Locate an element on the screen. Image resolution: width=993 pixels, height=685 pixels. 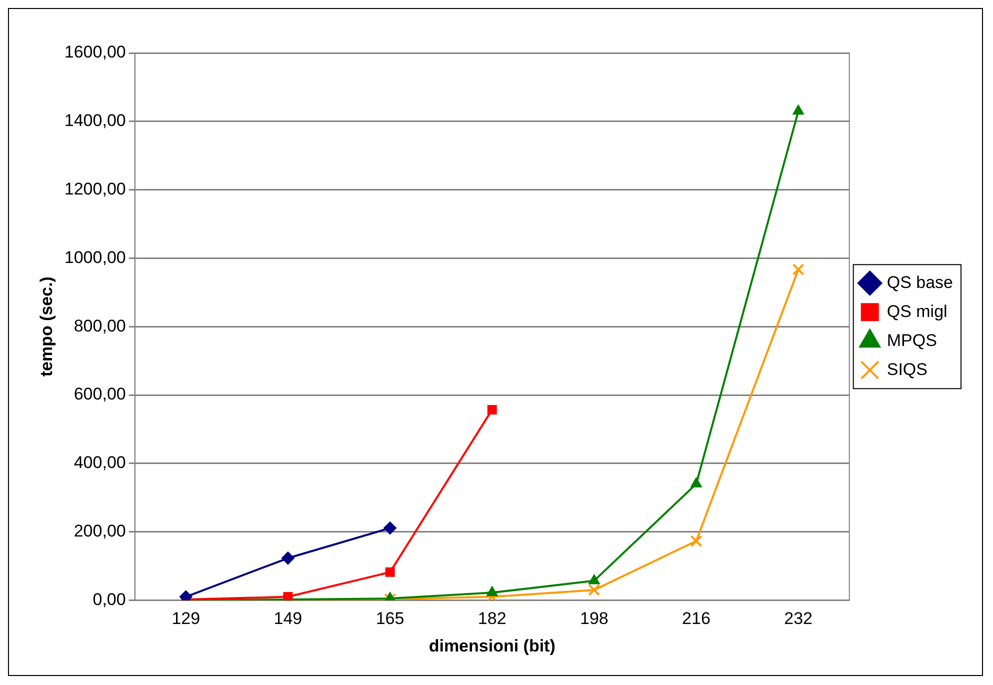
x-tick-label: 198 is located at coordinates (594, 618).